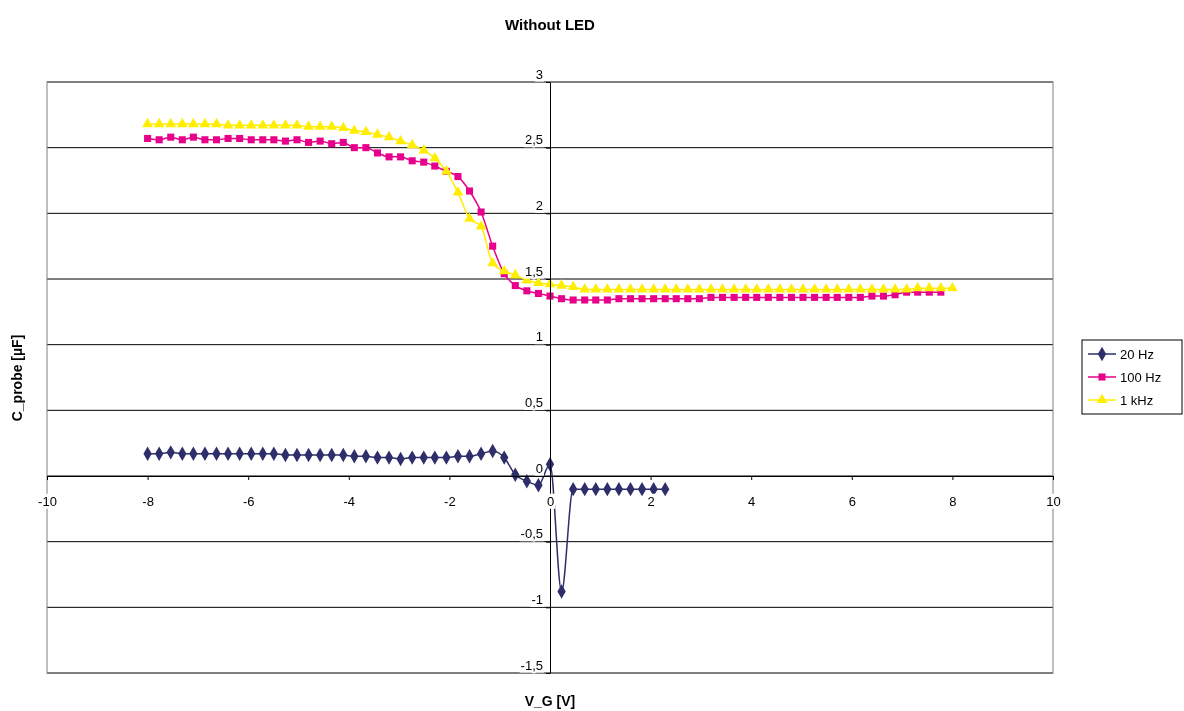 This screenshot has width=1184, height=711. What do you see at coordinates (531, 534) in the screenshot?
I see `y-tick-label: -0,5` at bounding box center [531, 534].